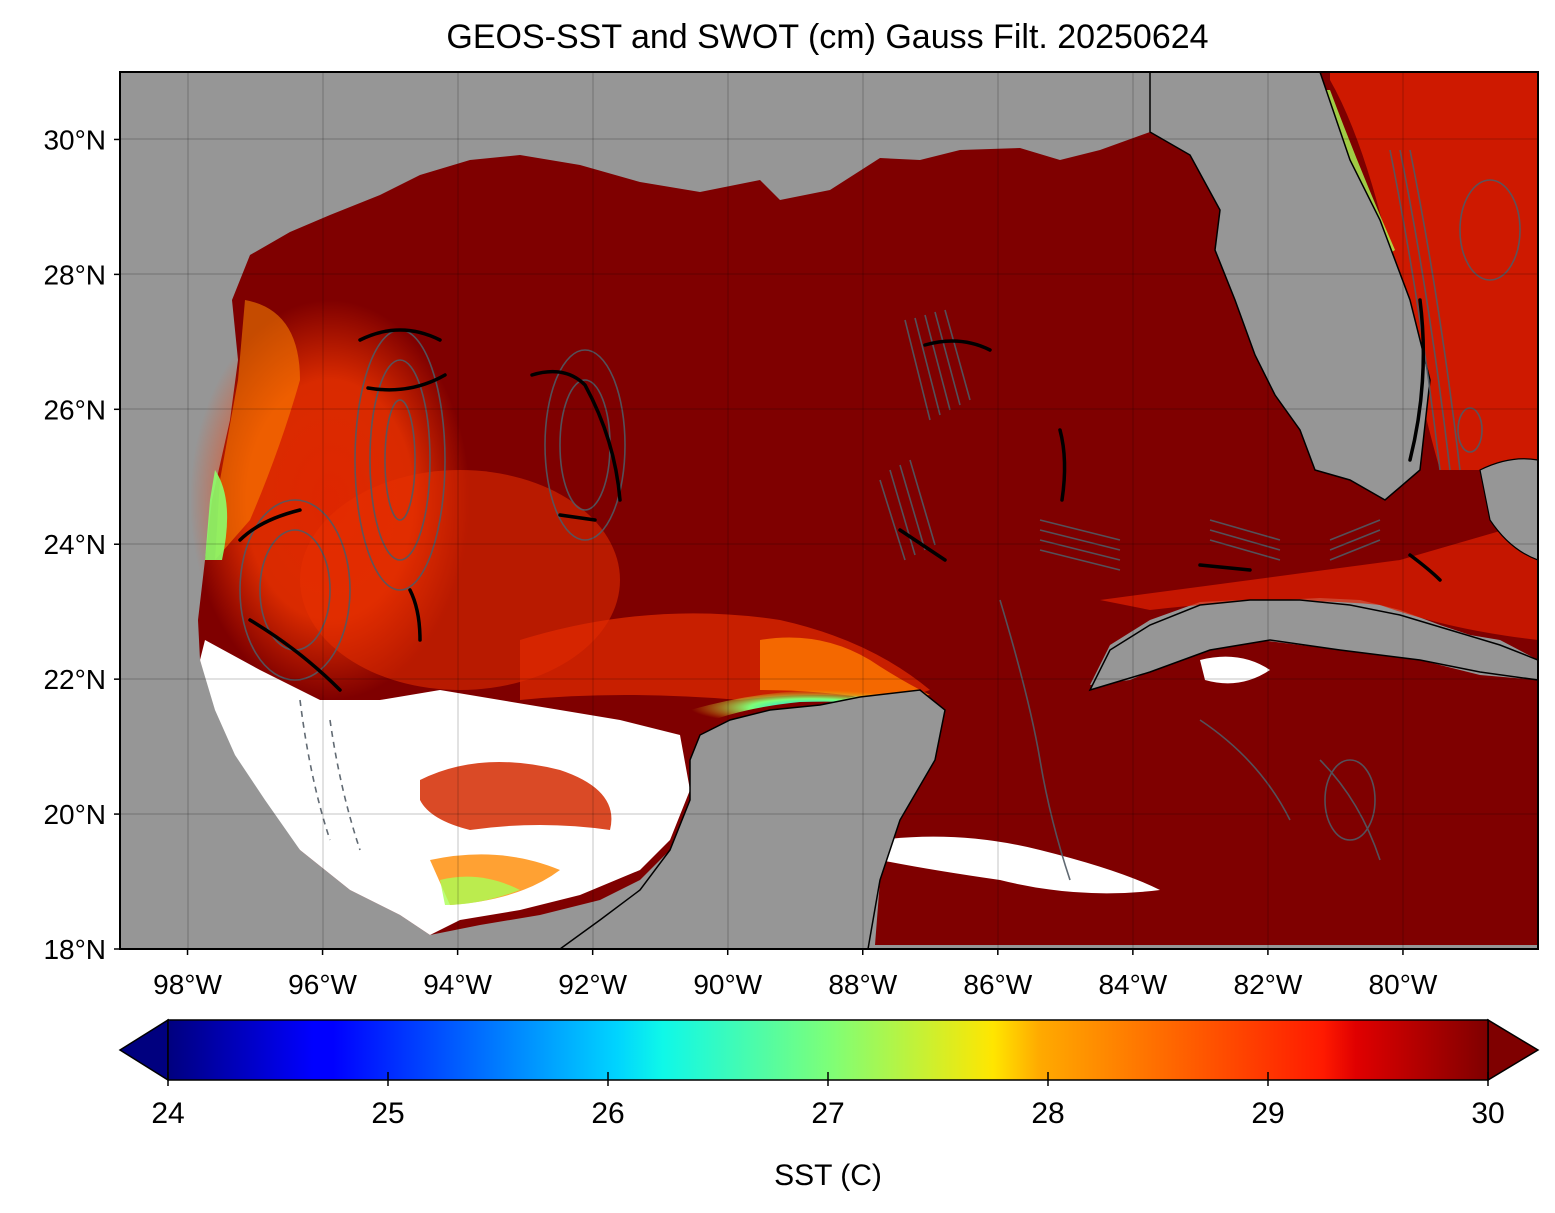  What do you see at coordinates (74, 949) in the screenshot?
I see `lat-tick-label: 18°N` at bounding box center [74, 949].